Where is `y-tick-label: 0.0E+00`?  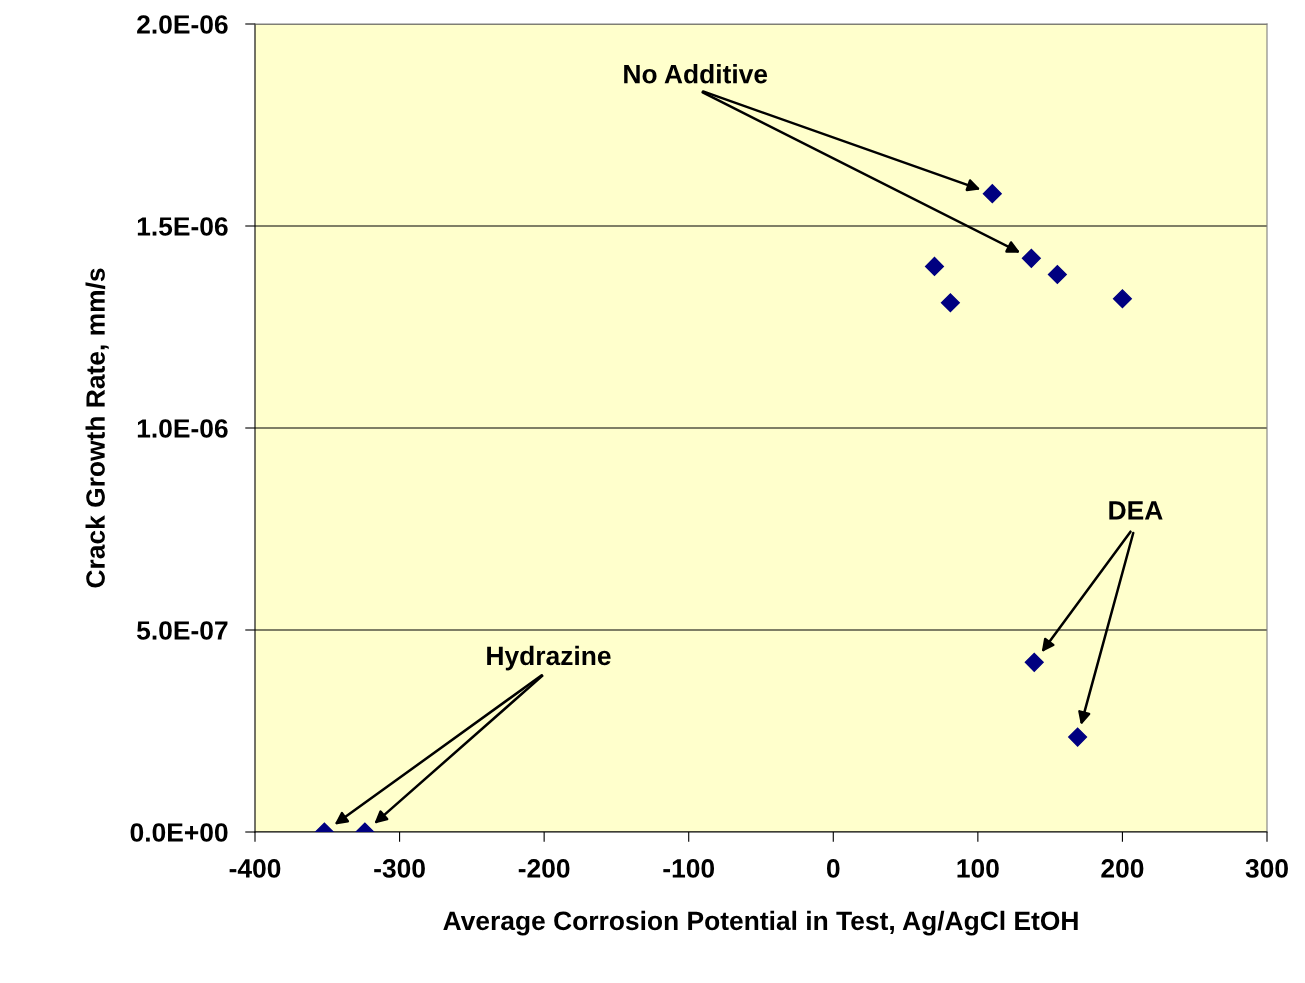
y-tick-label: 0.0E+00 is located at coordinates (179, 832).